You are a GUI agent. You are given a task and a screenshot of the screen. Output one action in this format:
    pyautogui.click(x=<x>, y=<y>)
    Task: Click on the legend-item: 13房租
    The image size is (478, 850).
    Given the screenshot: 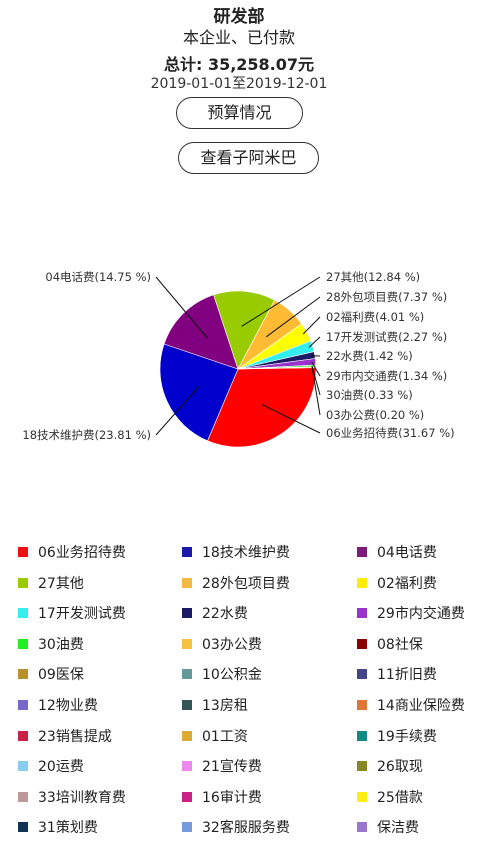 What is the action you would take?
    pyautogui.click(x=215, y=705)
    